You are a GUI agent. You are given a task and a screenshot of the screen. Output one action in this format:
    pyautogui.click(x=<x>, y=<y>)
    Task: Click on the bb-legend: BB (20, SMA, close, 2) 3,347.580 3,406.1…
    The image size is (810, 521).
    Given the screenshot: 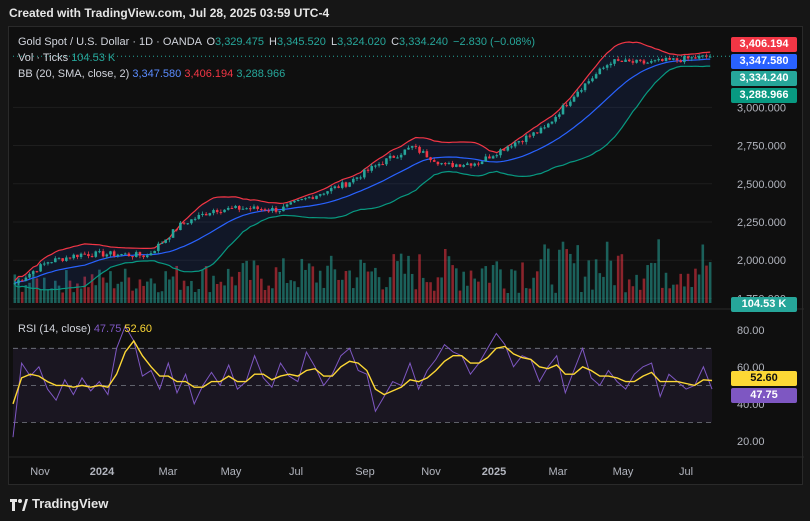 What is the action you would take?
    pyautogui.click(x=151, y=74)
    